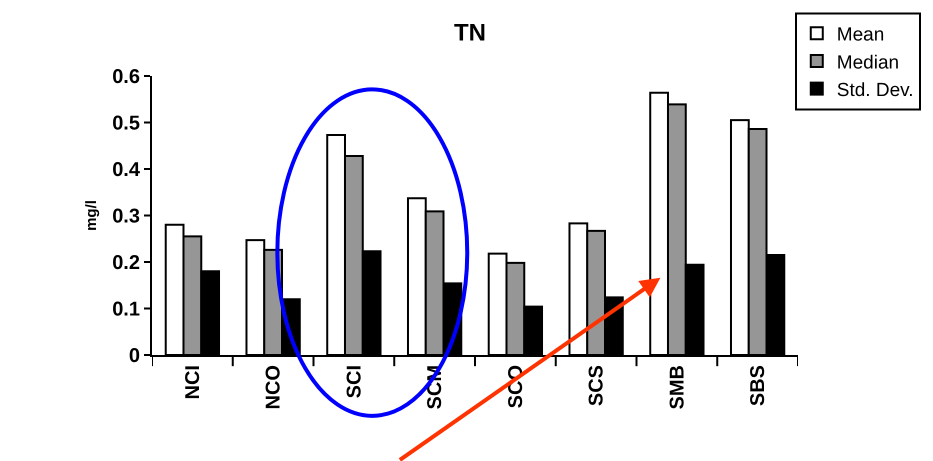 Image resolution: width=933 pixels, height=461 pixels. Describe the element at coordinates (273, 387) in the screenshot. I see `x-tick-label: NCO` at that location.